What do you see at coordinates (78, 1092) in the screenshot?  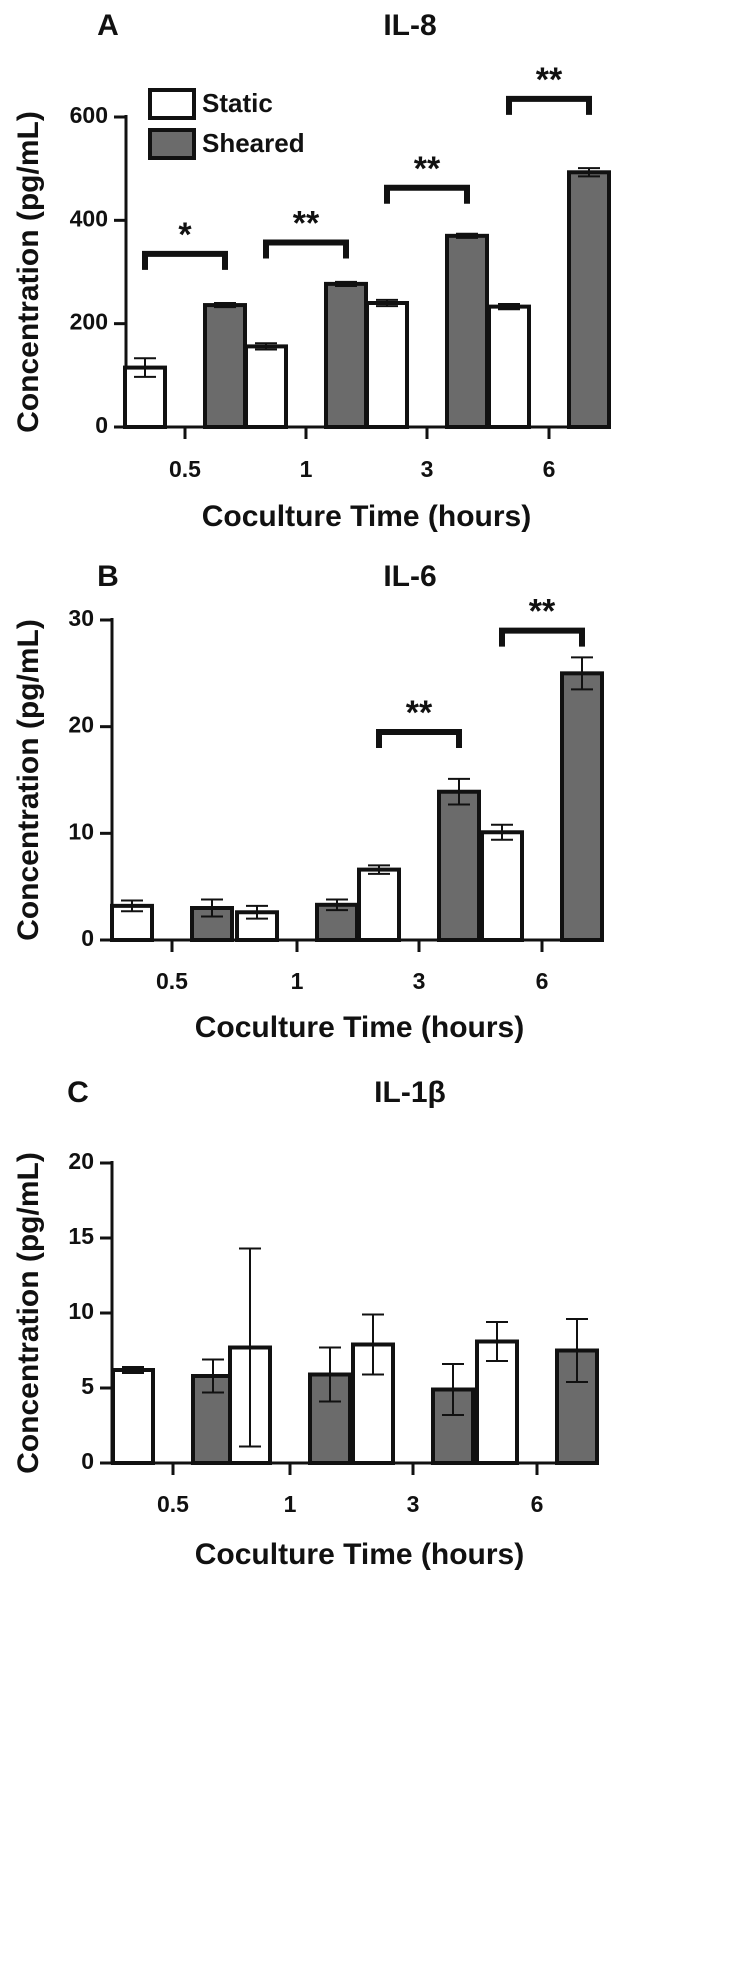 I see `panel-letter: C` at bounding box center [78, 1092].